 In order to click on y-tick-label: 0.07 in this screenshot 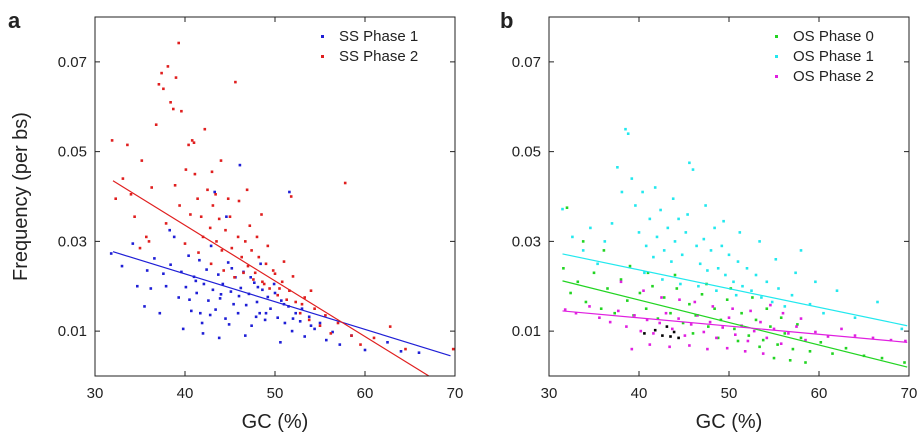, I will do `click(526, 62)`.